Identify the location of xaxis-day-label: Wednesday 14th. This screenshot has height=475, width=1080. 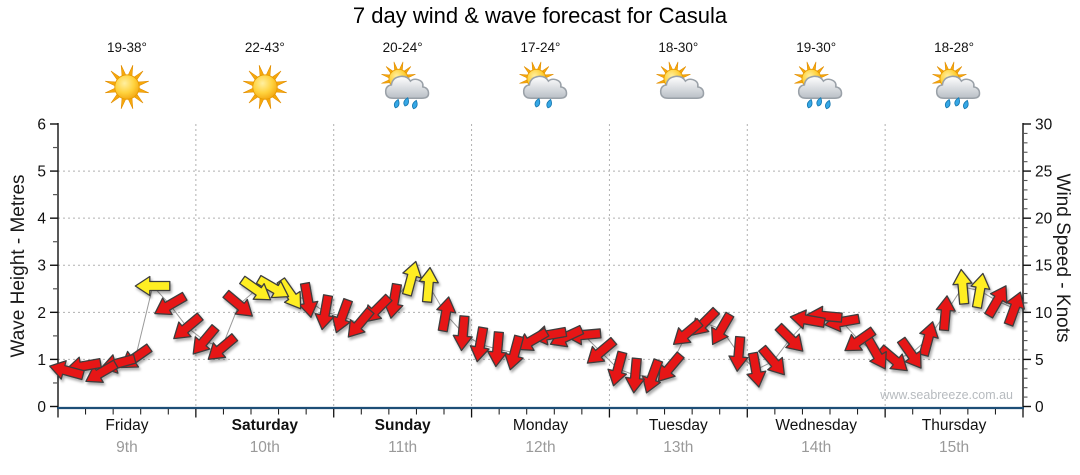
(816, 437).